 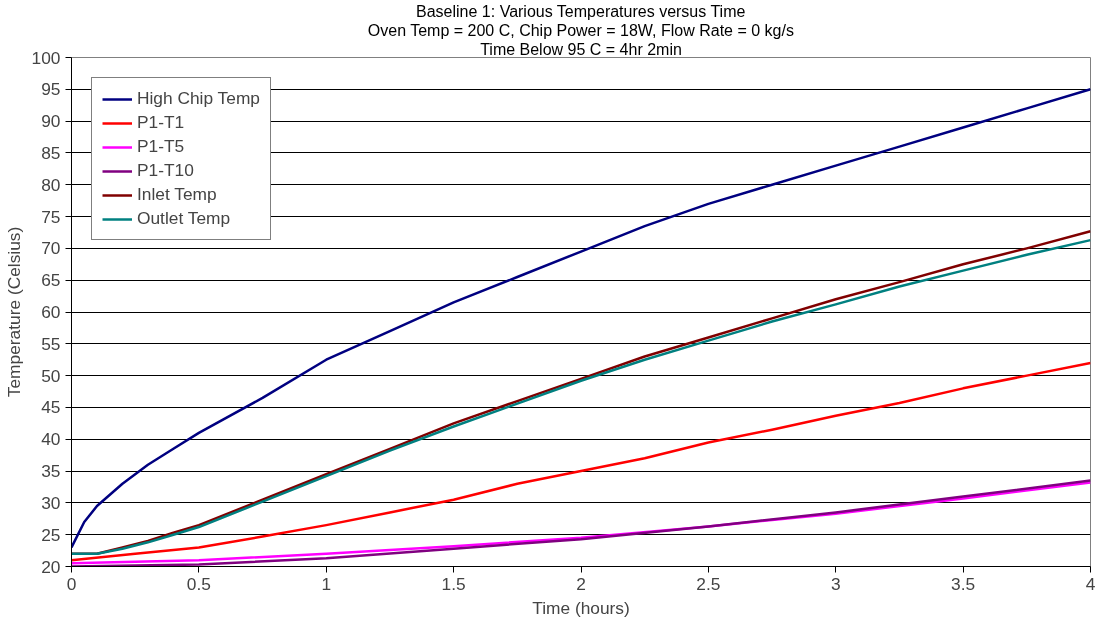 I want to click on y-axis-title: Temperature (Celsius), so click(x=13, y=312).